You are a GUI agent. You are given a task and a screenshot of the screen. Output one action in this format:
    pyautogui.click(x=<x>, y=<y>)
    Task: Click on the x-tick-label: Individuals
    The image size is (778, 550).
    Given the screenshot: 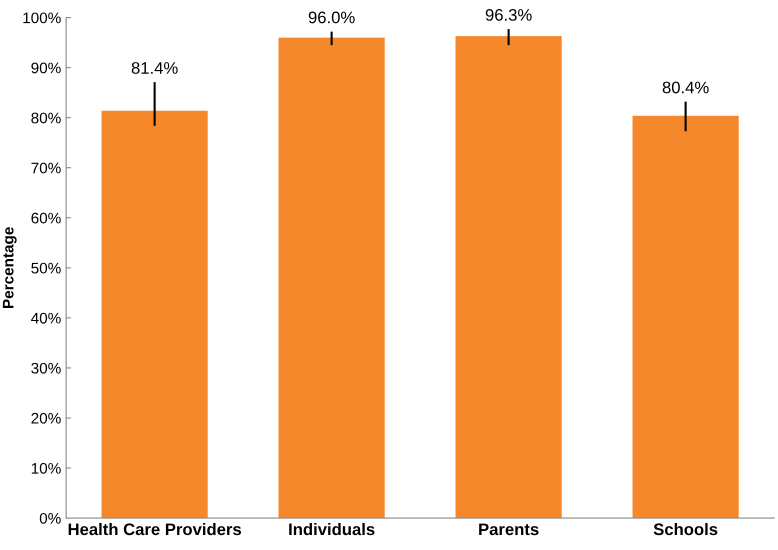 What is the action you would take?
    pyautogui.click(x=331, y=529)
    